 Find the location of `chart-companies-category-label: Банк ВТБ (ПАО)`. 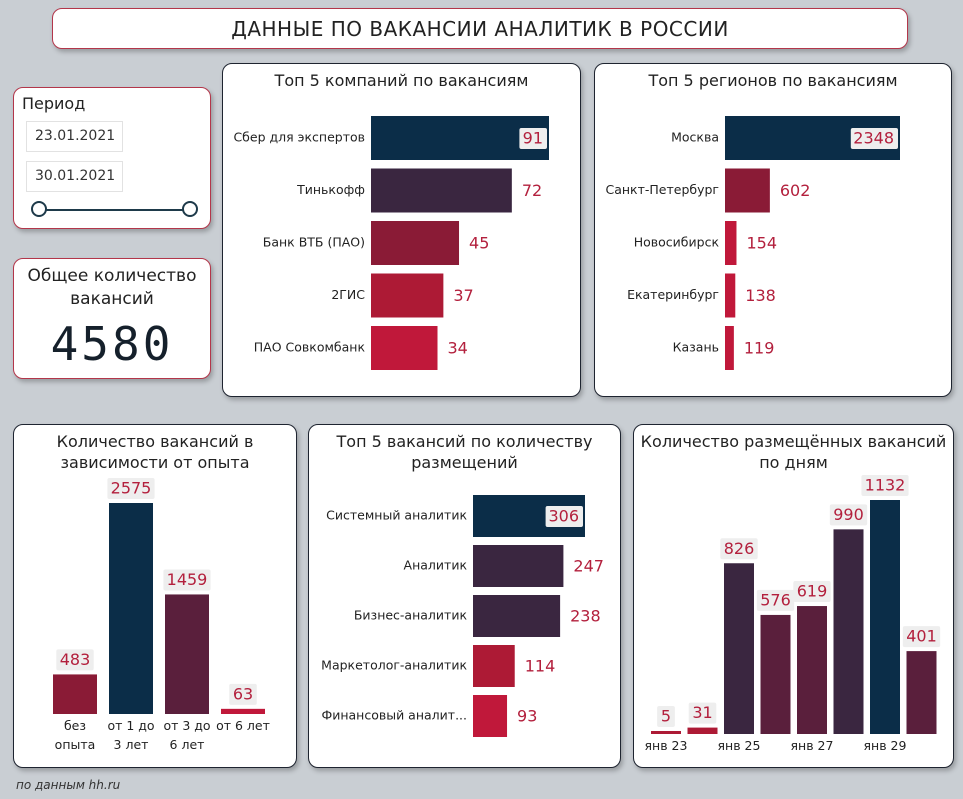

chart-companies-category-label: Банк ВТБ (ПАО) is located at coordinates (314, 242).